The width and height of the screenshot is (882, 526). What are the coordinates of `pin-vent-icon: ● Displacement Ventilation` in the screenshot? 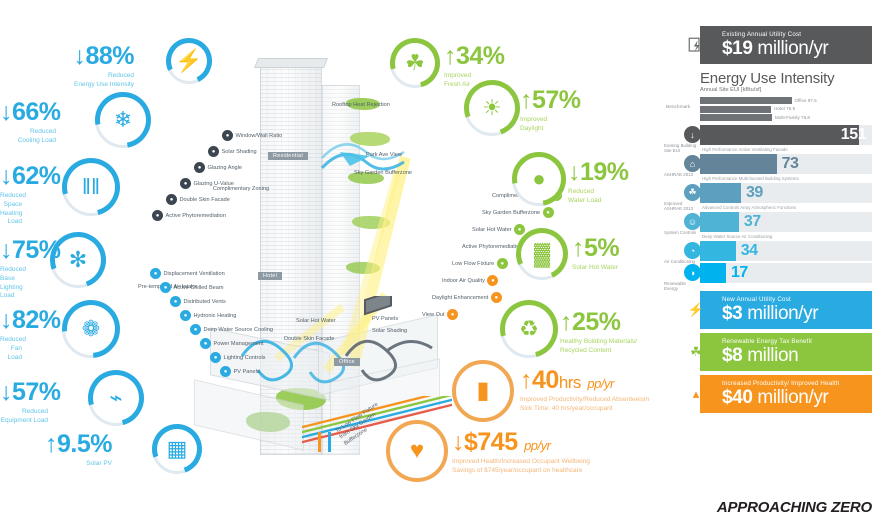 It's located at (187, 273).